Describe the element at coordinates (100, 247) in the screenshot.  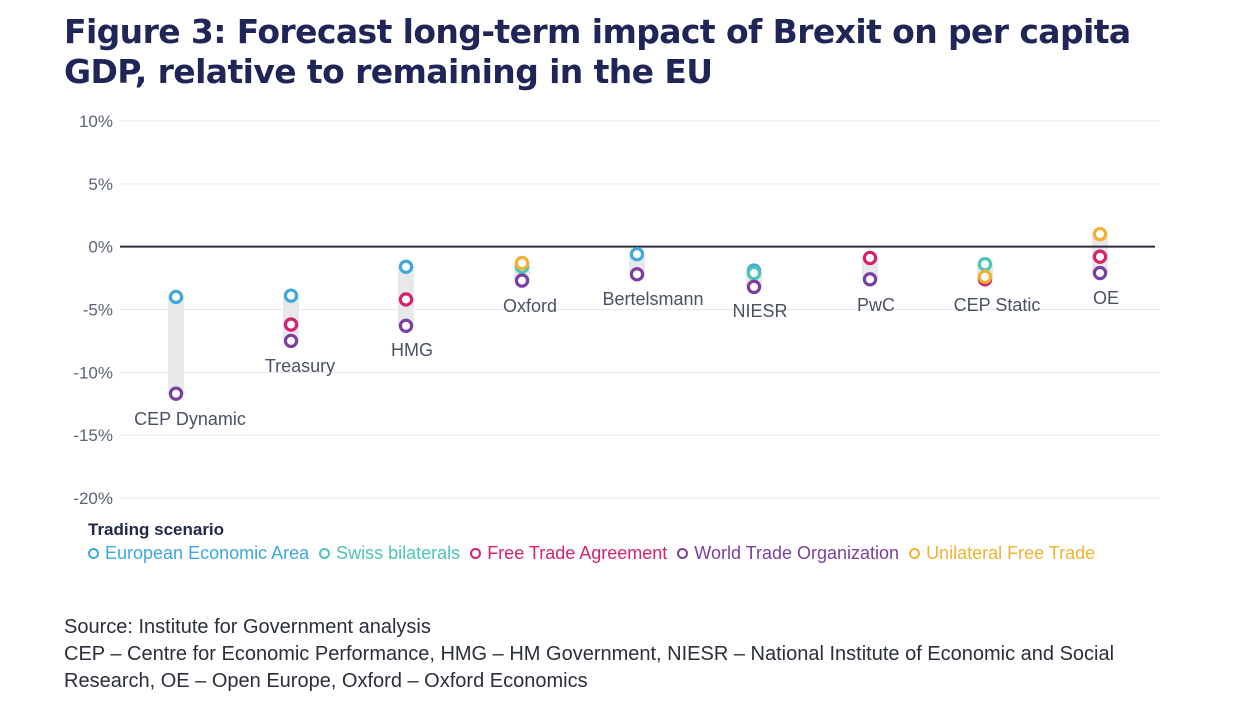
I see `y-tick-label: 0%` at that location.